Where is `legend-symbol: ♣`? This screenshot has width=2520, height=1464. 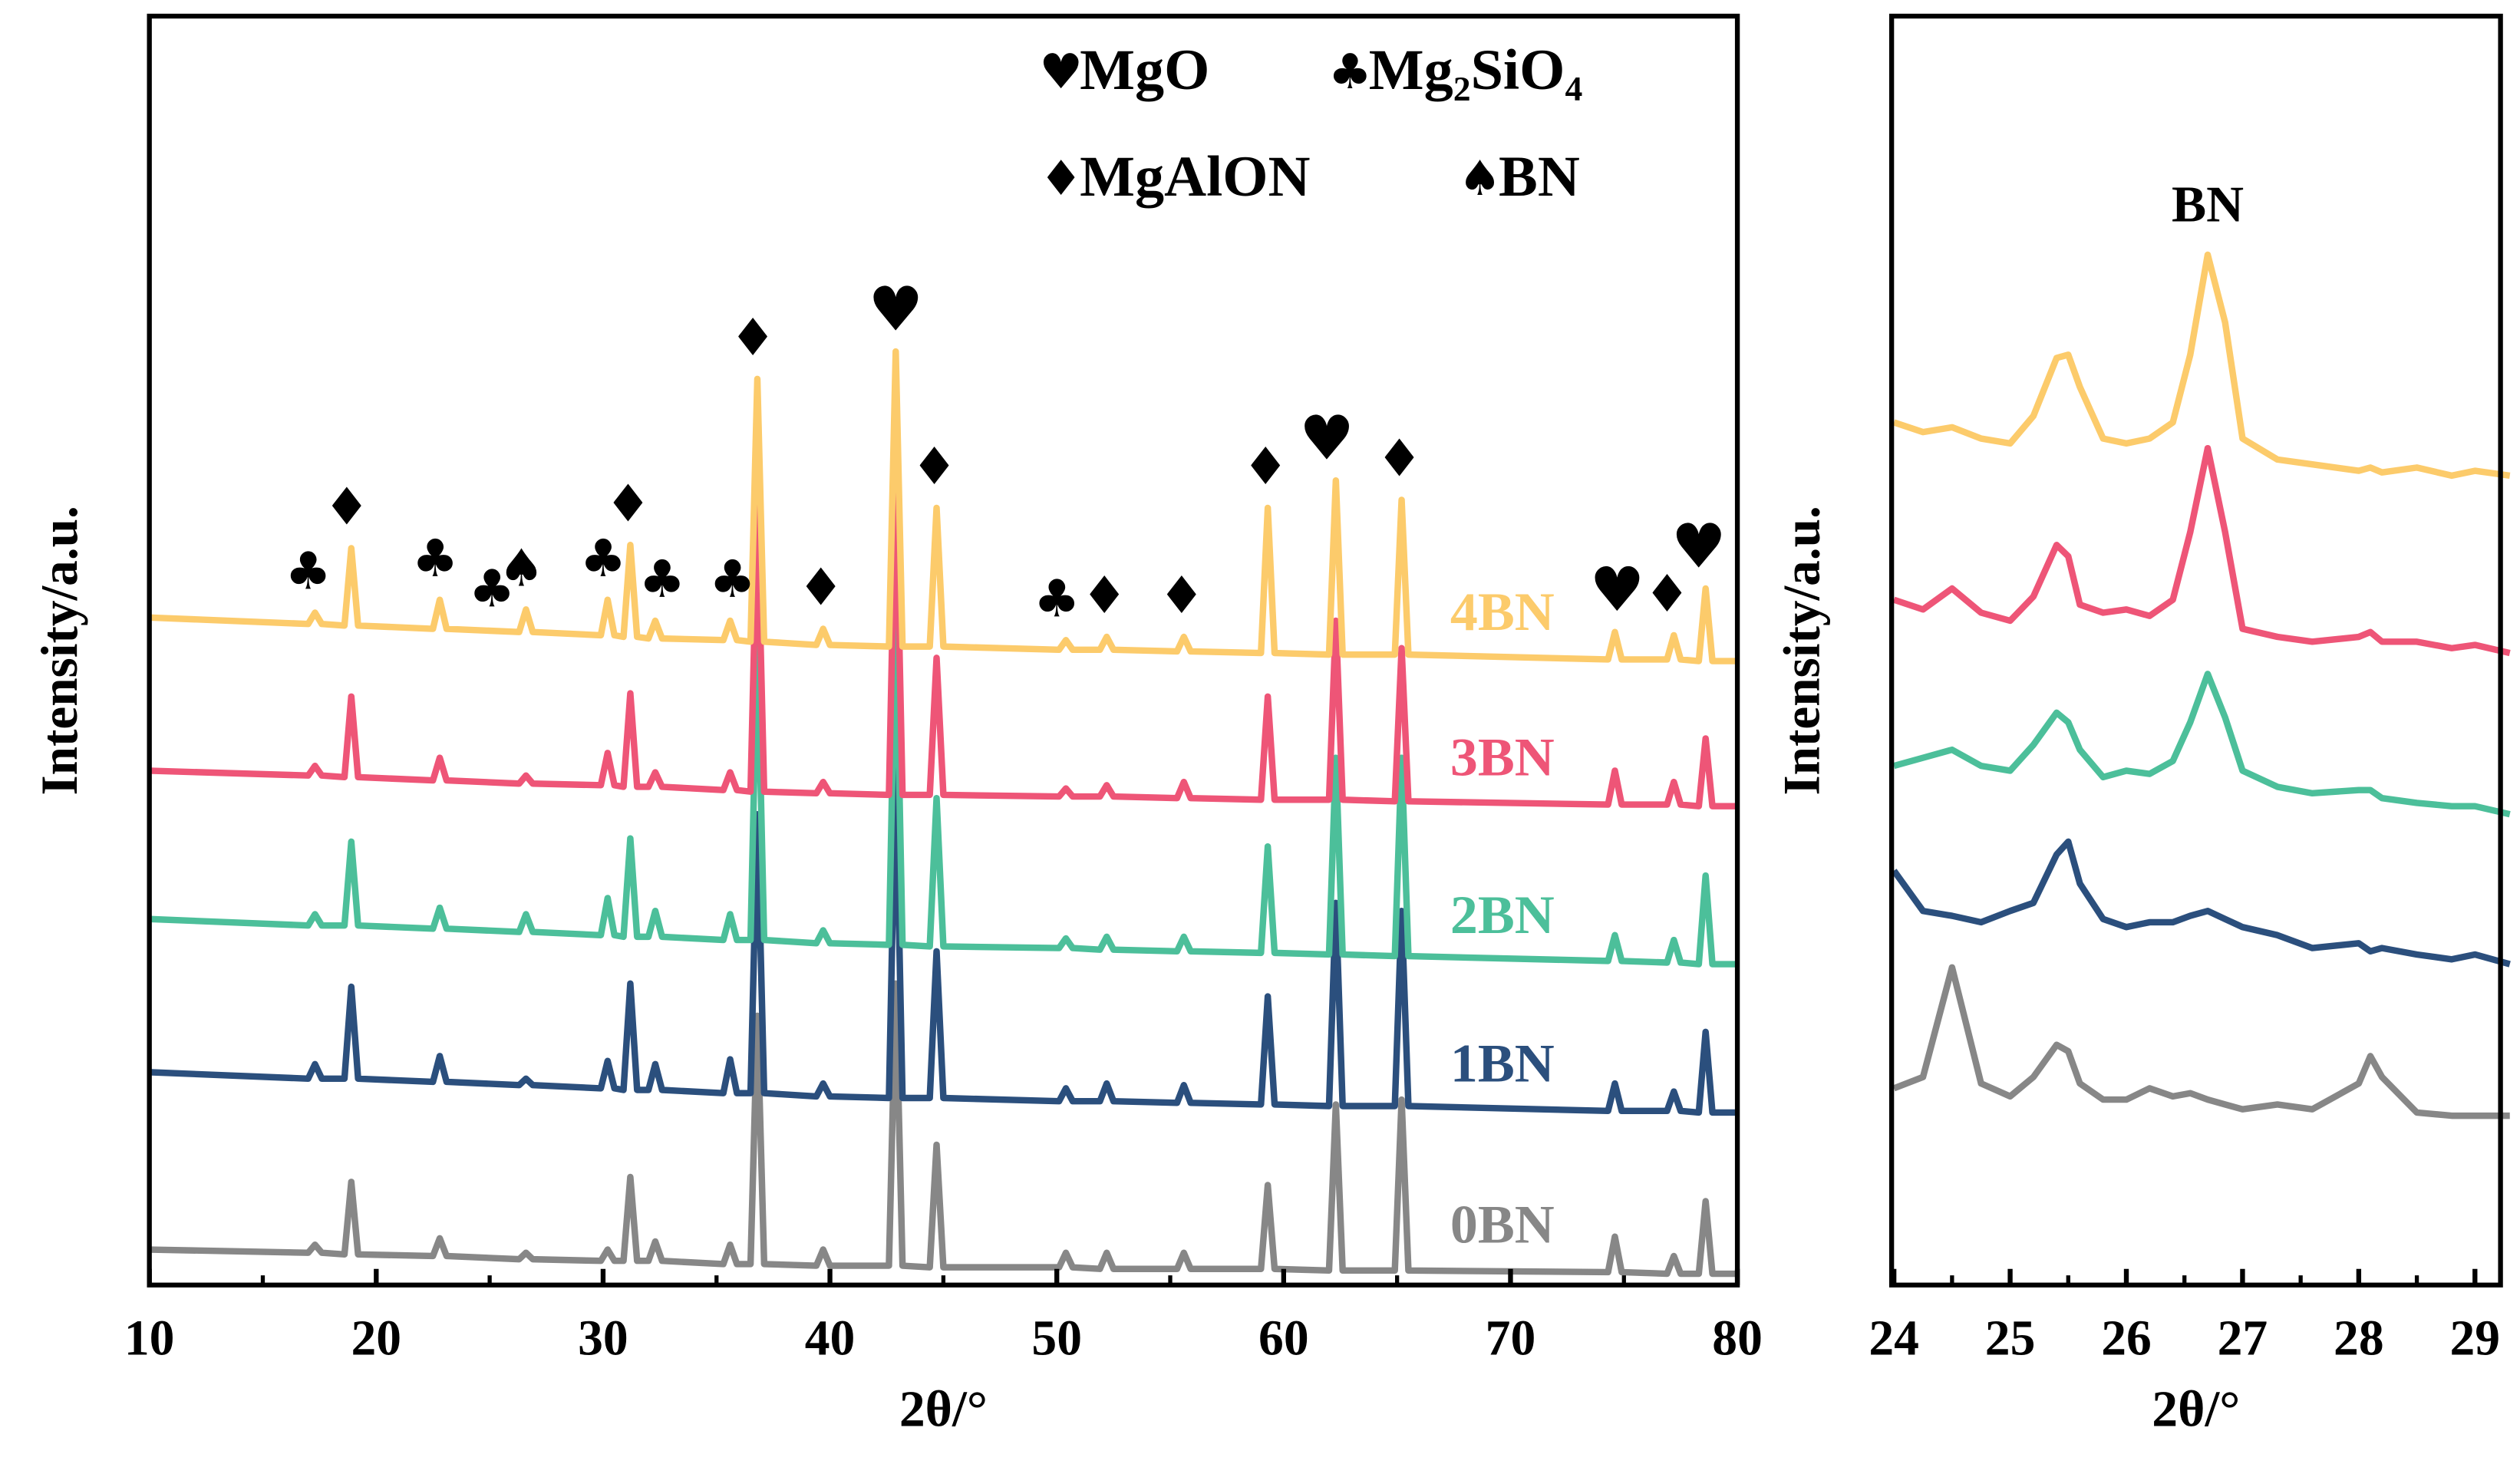 legend-symbol: ♣ is located at coordinates (1350, 71).